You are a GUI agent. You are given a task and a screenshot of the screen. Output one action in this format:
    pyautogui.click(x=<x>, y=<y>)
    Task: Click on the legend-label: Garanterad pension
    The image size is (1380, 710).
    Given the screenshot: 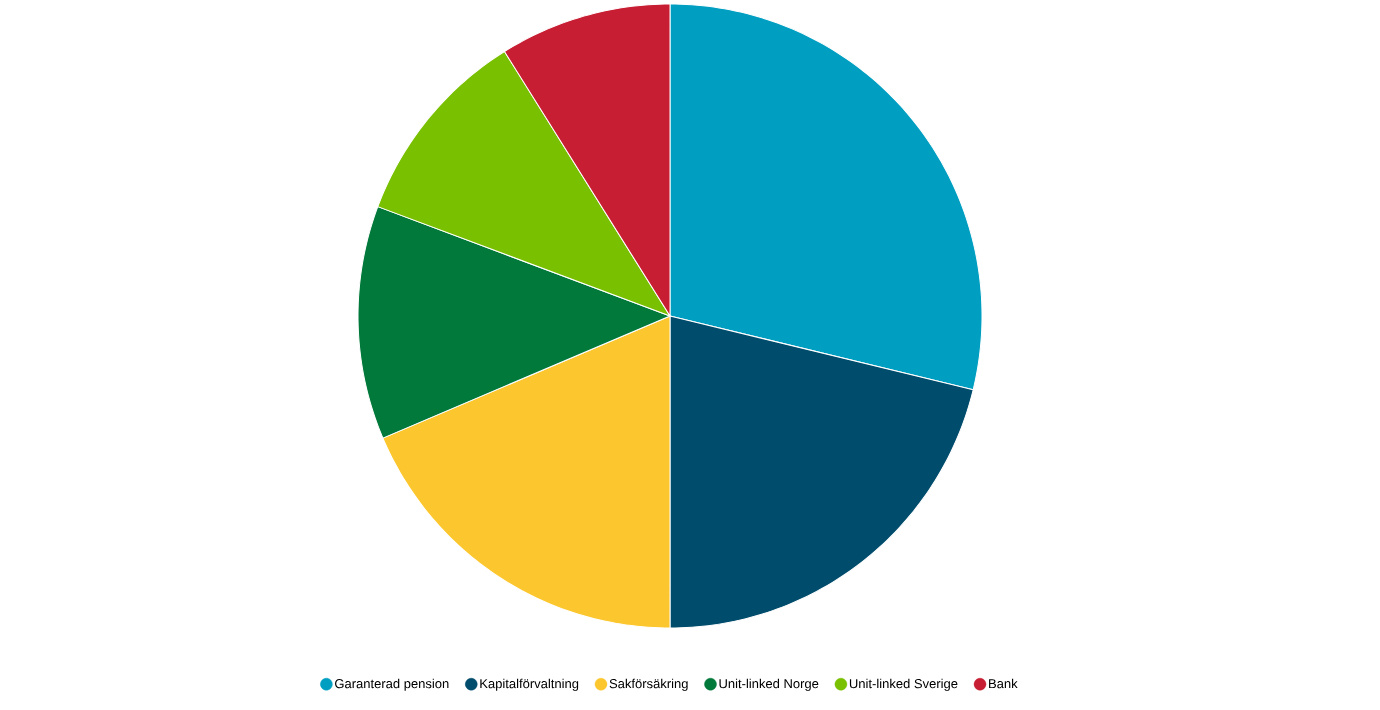 What is the action you would take?
    pyautogui.click(x=392, y=684)
    